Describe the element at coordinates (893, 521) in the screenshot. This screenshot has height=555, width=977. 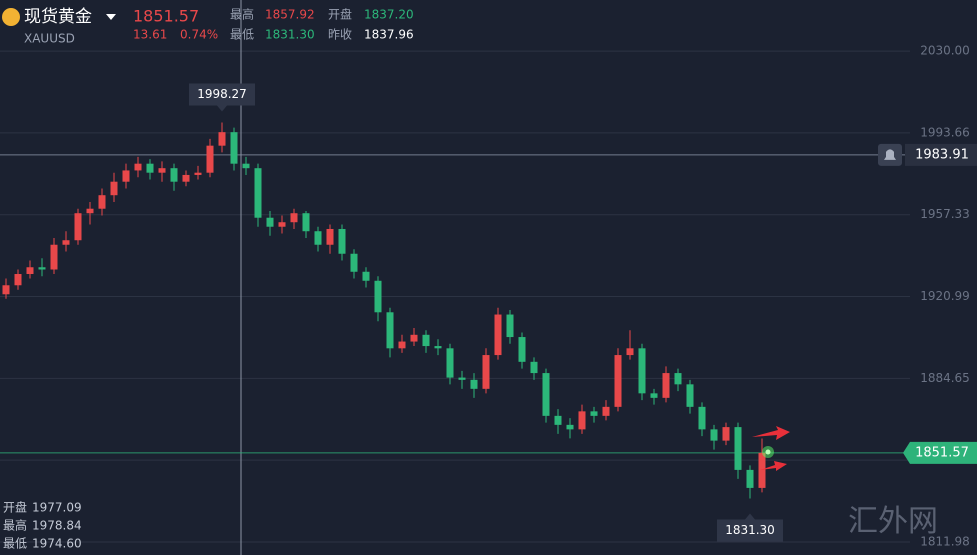
I see `watermark: 汇外网` at that location.